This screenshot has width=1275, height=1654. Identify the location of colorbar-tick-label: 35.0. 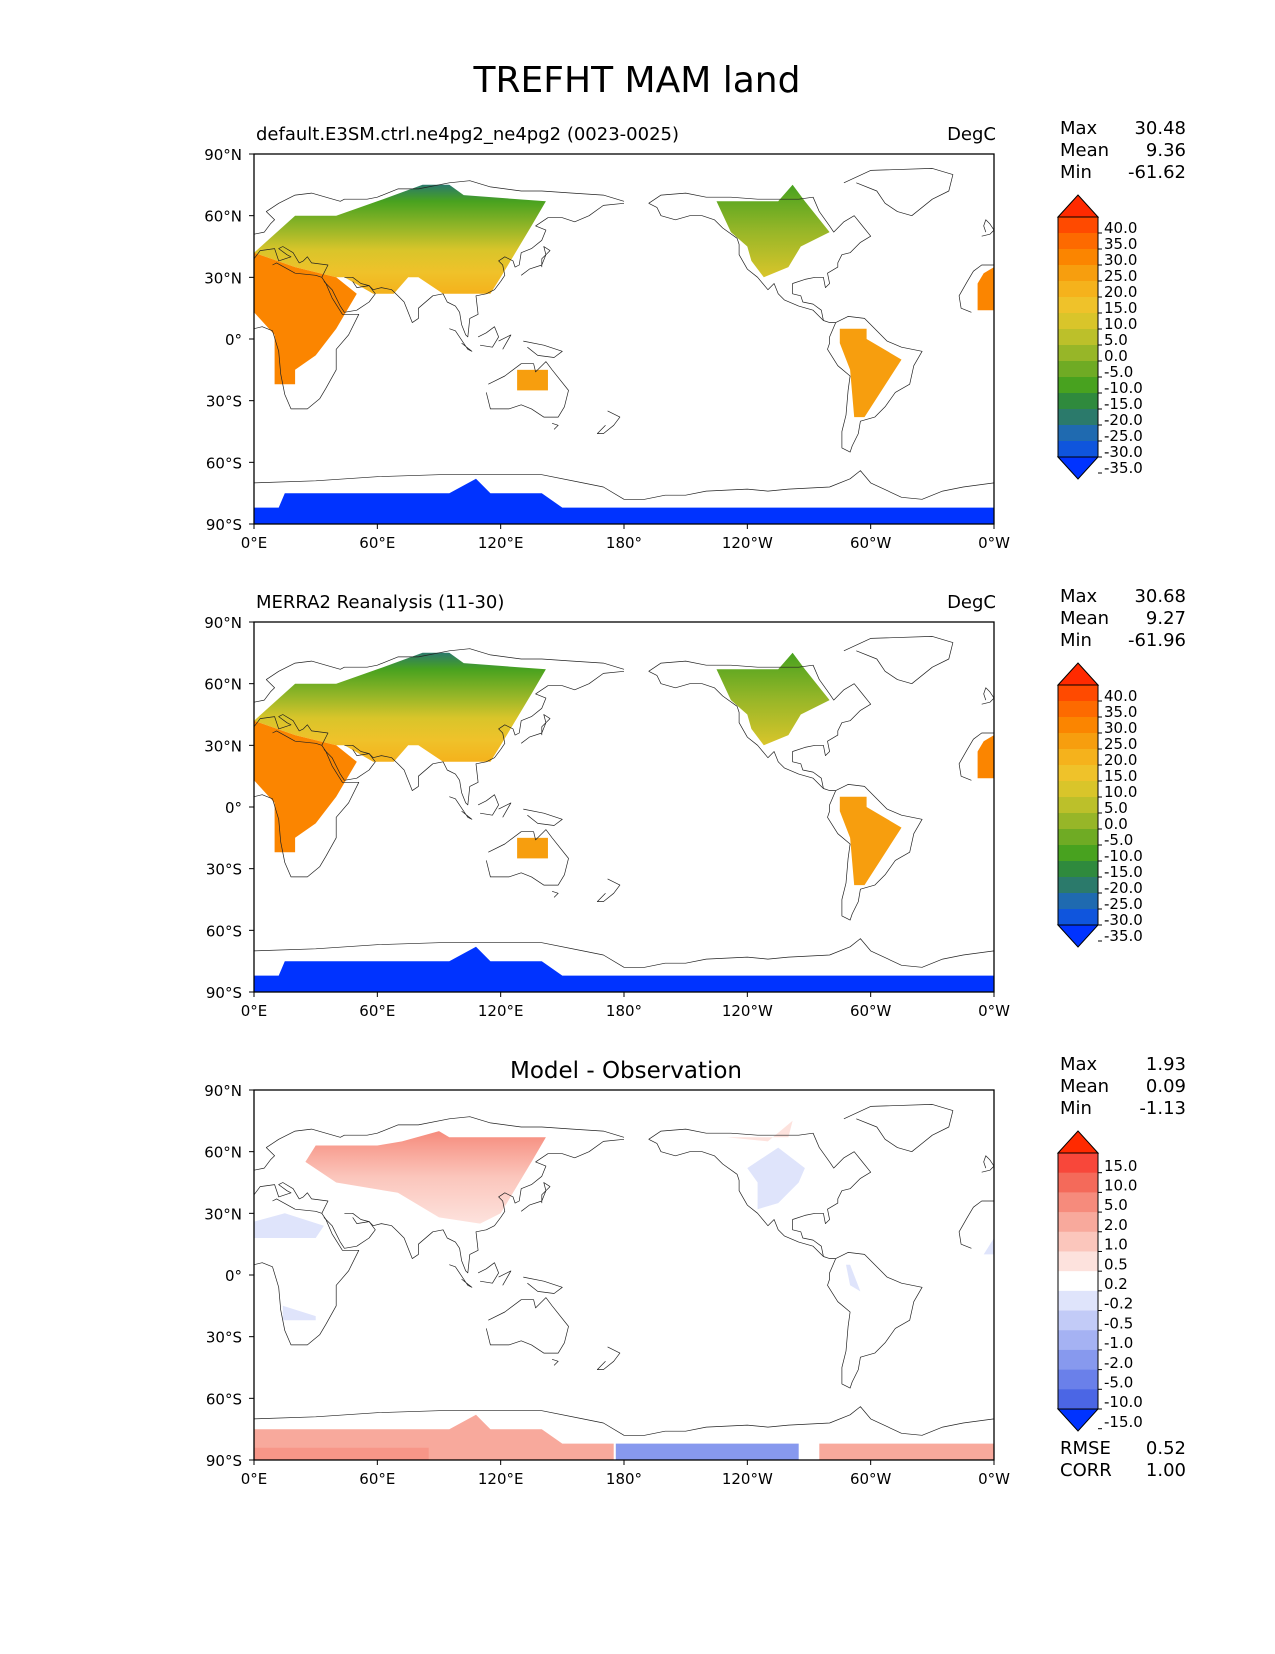
(1120, 712).